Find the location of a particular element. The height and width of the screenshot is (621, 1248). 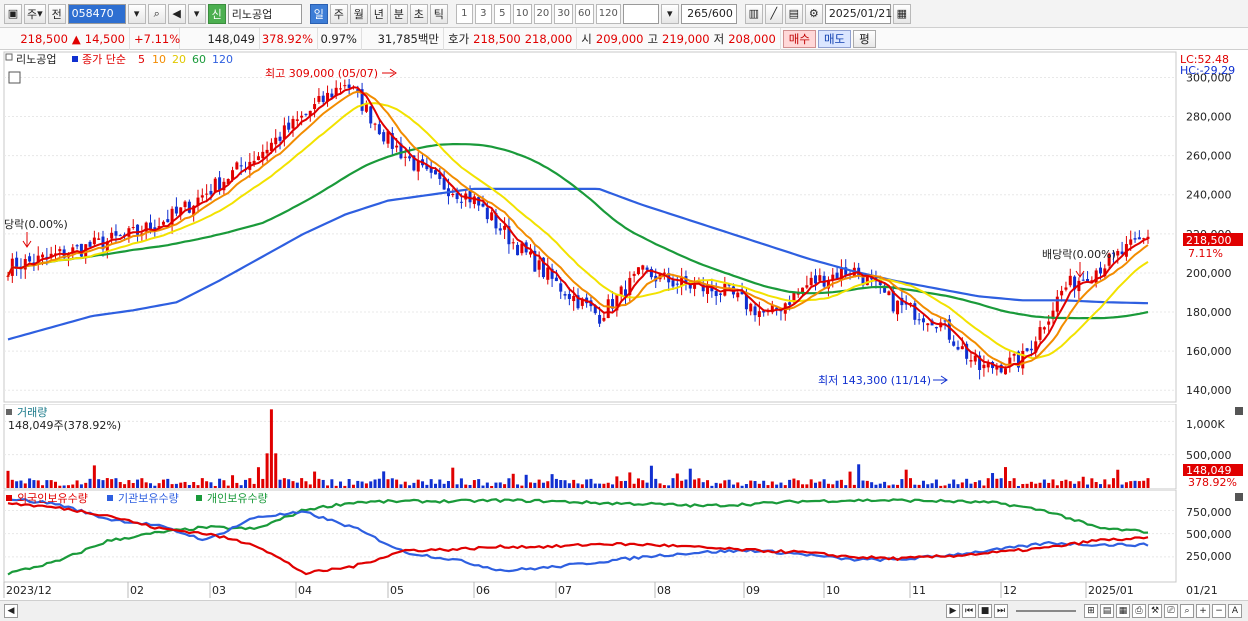

legend-toggle-icon is located at coordinates (9, 57).